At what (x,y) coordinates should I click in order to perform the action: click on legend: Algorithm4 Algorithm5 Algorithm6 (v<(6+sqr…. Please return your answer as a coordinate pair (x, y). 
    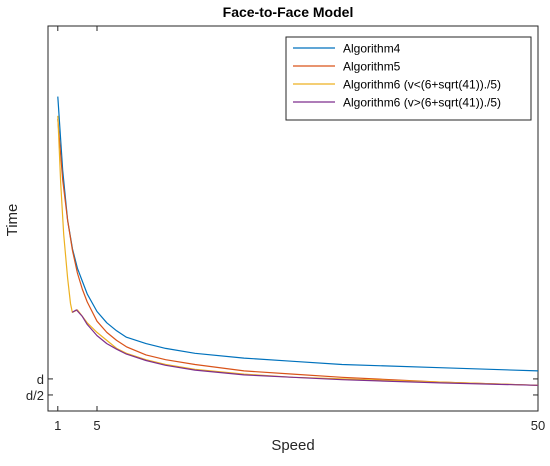
    Looking at the image, I should click on (408, 78).